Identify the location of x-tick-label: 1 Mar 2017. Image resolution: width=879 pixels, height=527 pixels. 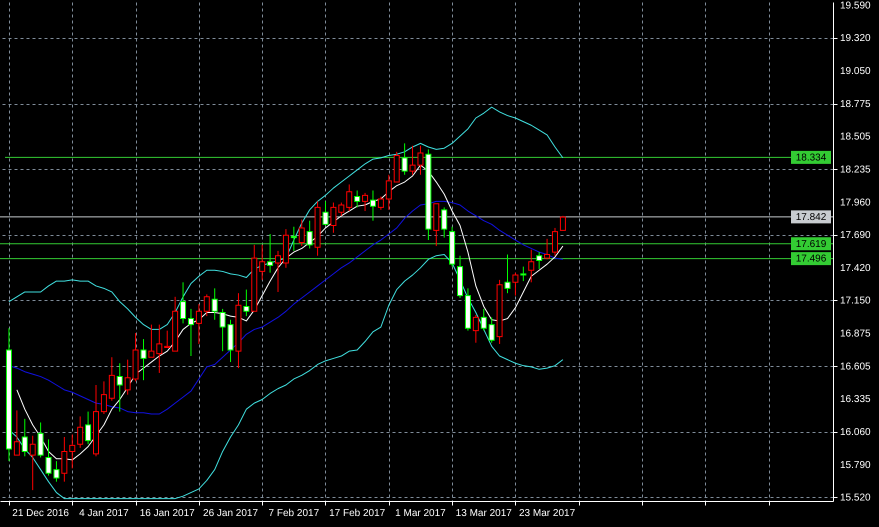
(420, 513).